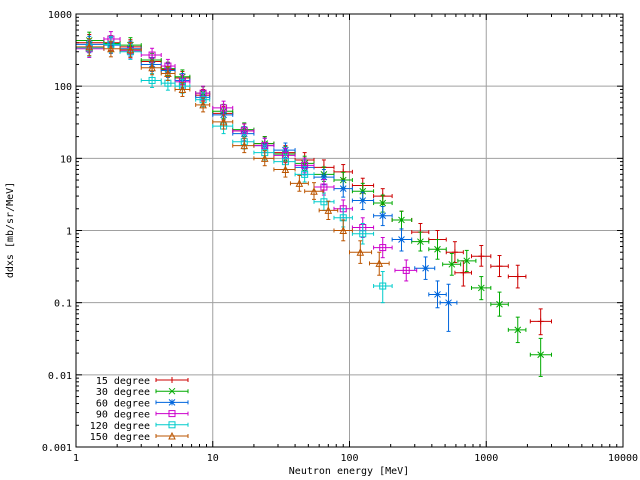  I want to click on y-tick-label: 0.01, so click(60, 376).